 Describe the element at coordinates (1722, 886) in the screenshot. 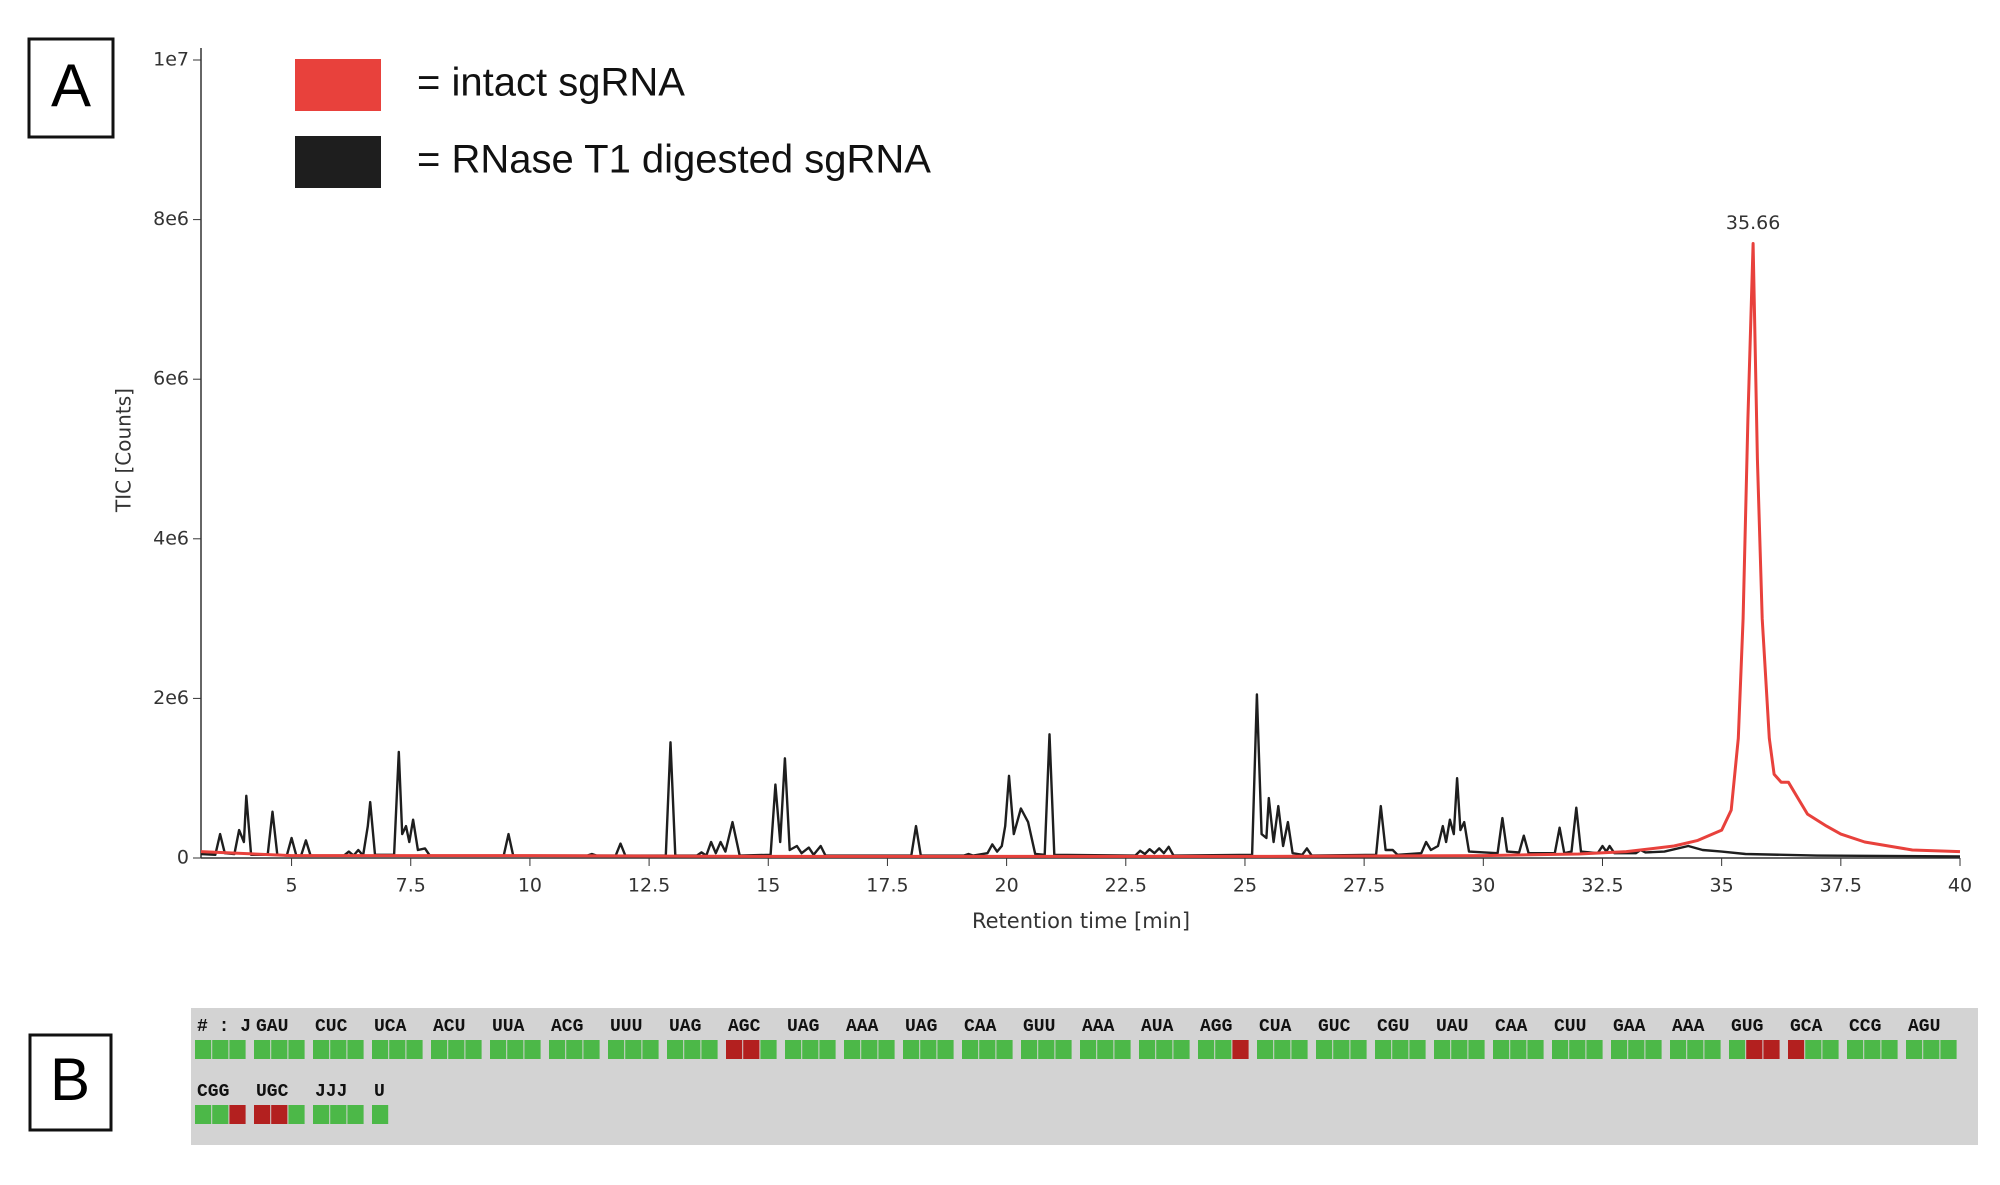

I see `x-tick-label: 35` at that location.